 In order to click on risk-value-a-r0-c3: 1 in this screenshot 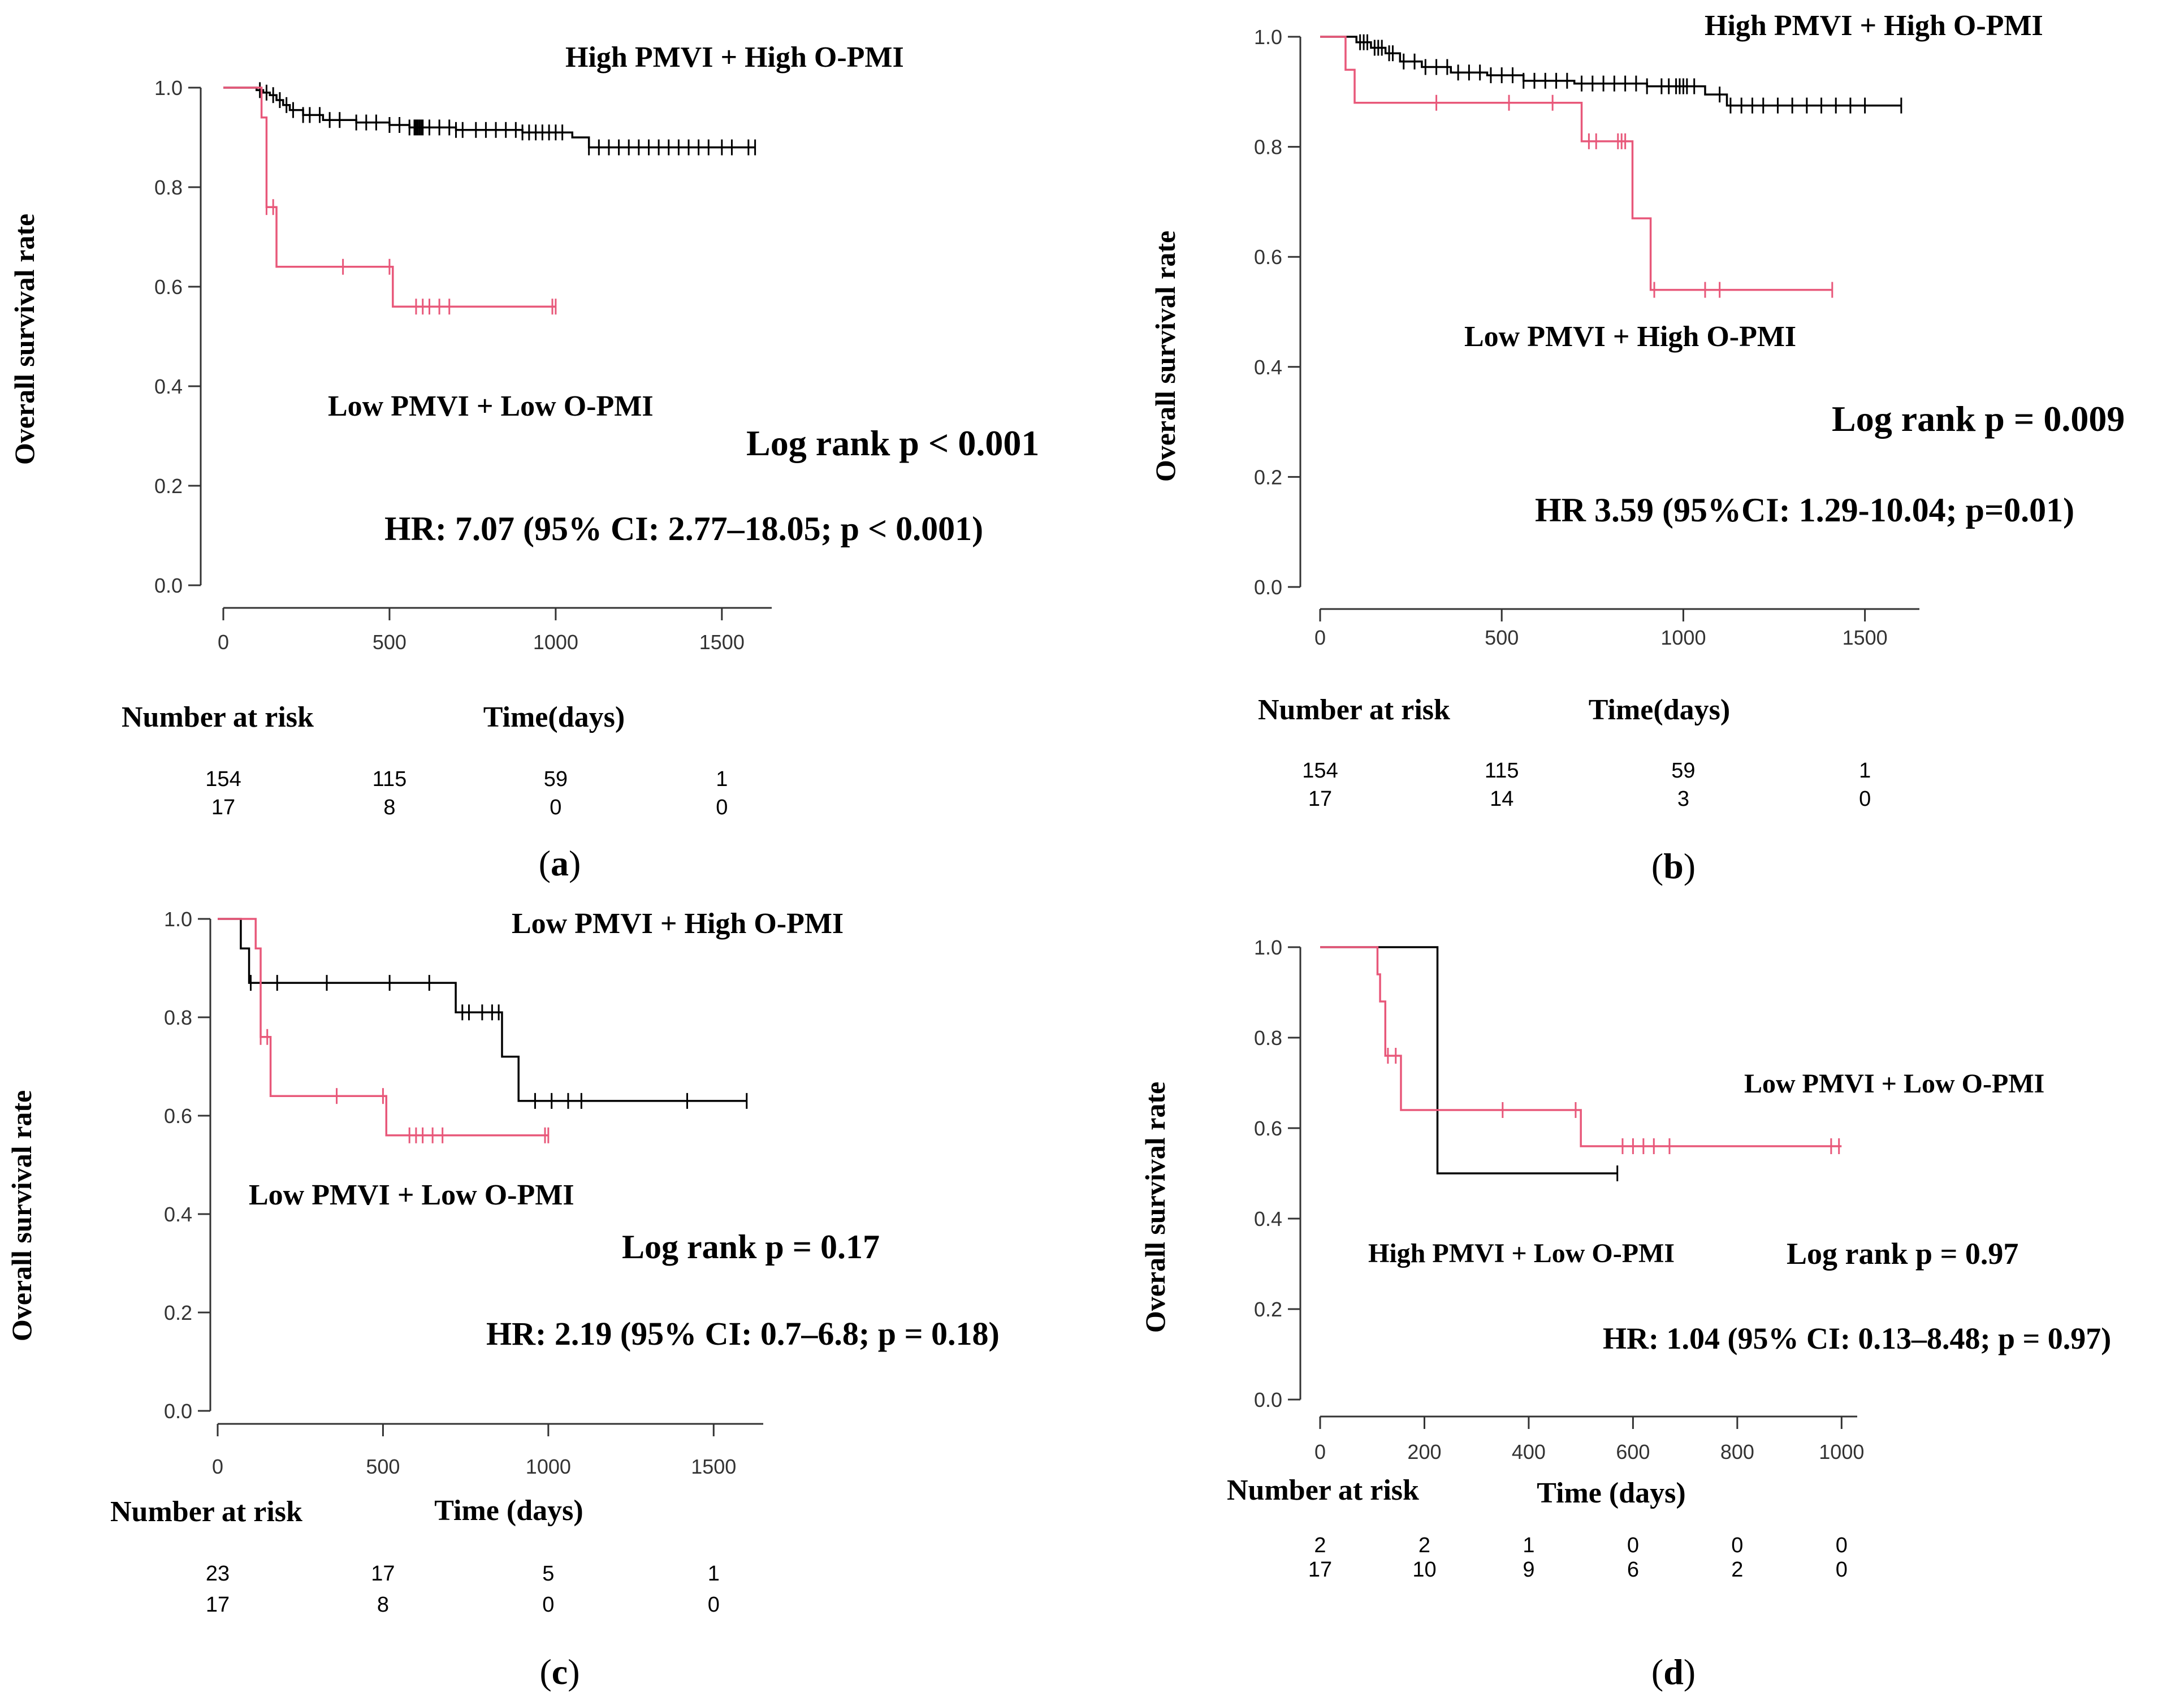, I will do `click(722, 779)`.